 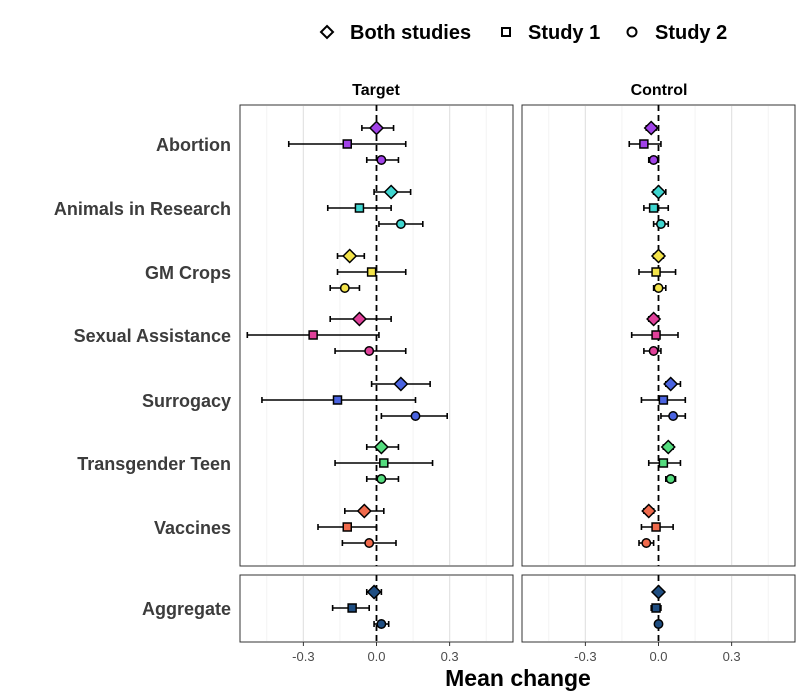 What do you see at coordinates (632, 32) in the screenshot?
I see `legend-circle-marker` at bounding box center [632, 32].